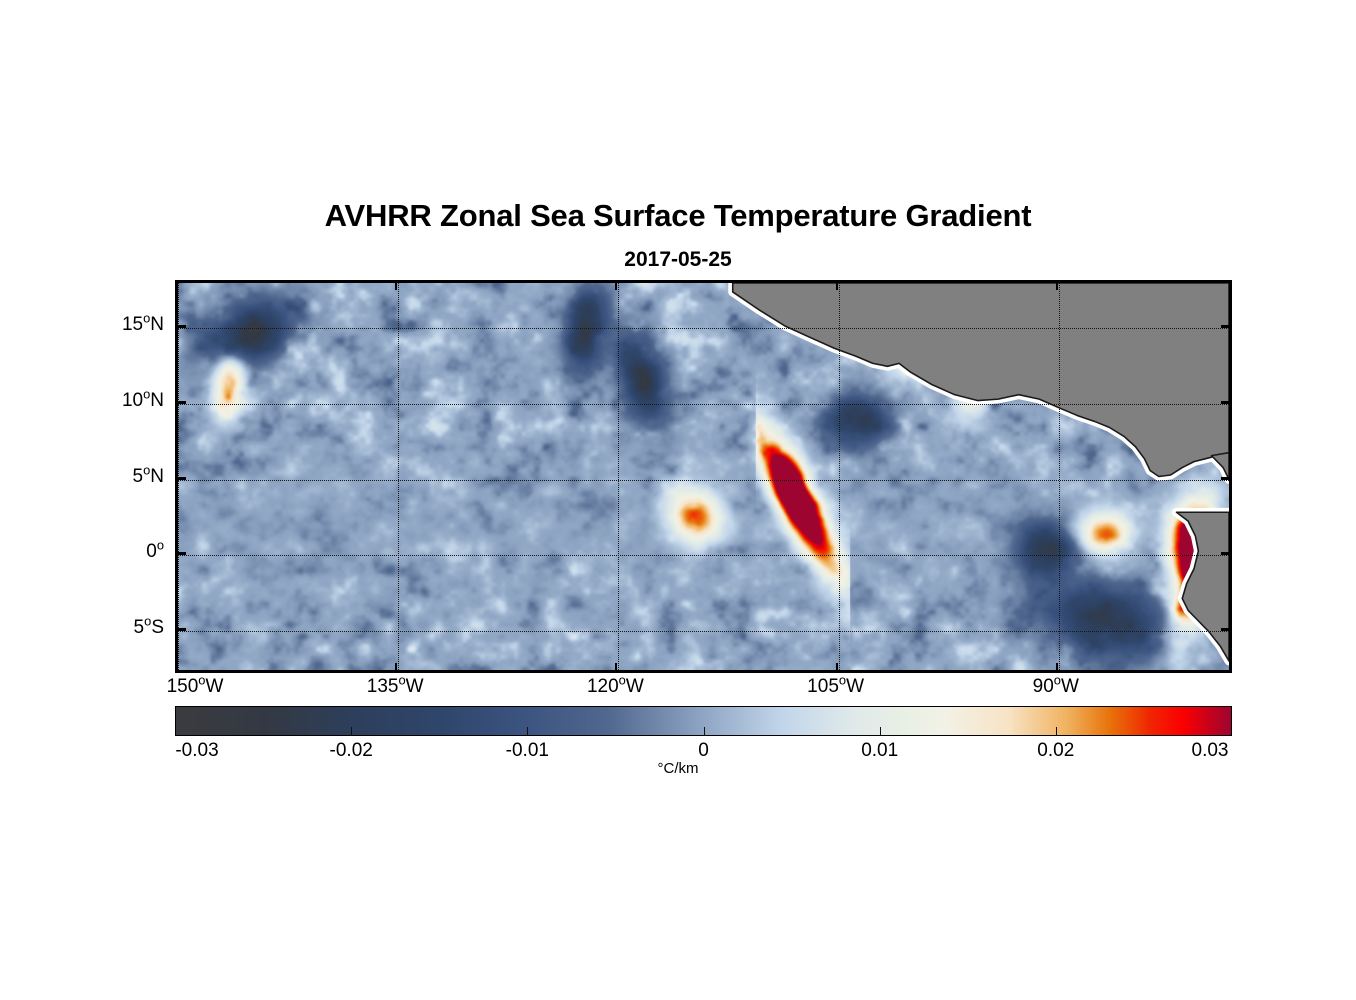 The image size is (1356, 1000). Describe the element at coordinates (615, 684) in the screenshot. I see `x-tick-label-120°W: 120oW` at that location.